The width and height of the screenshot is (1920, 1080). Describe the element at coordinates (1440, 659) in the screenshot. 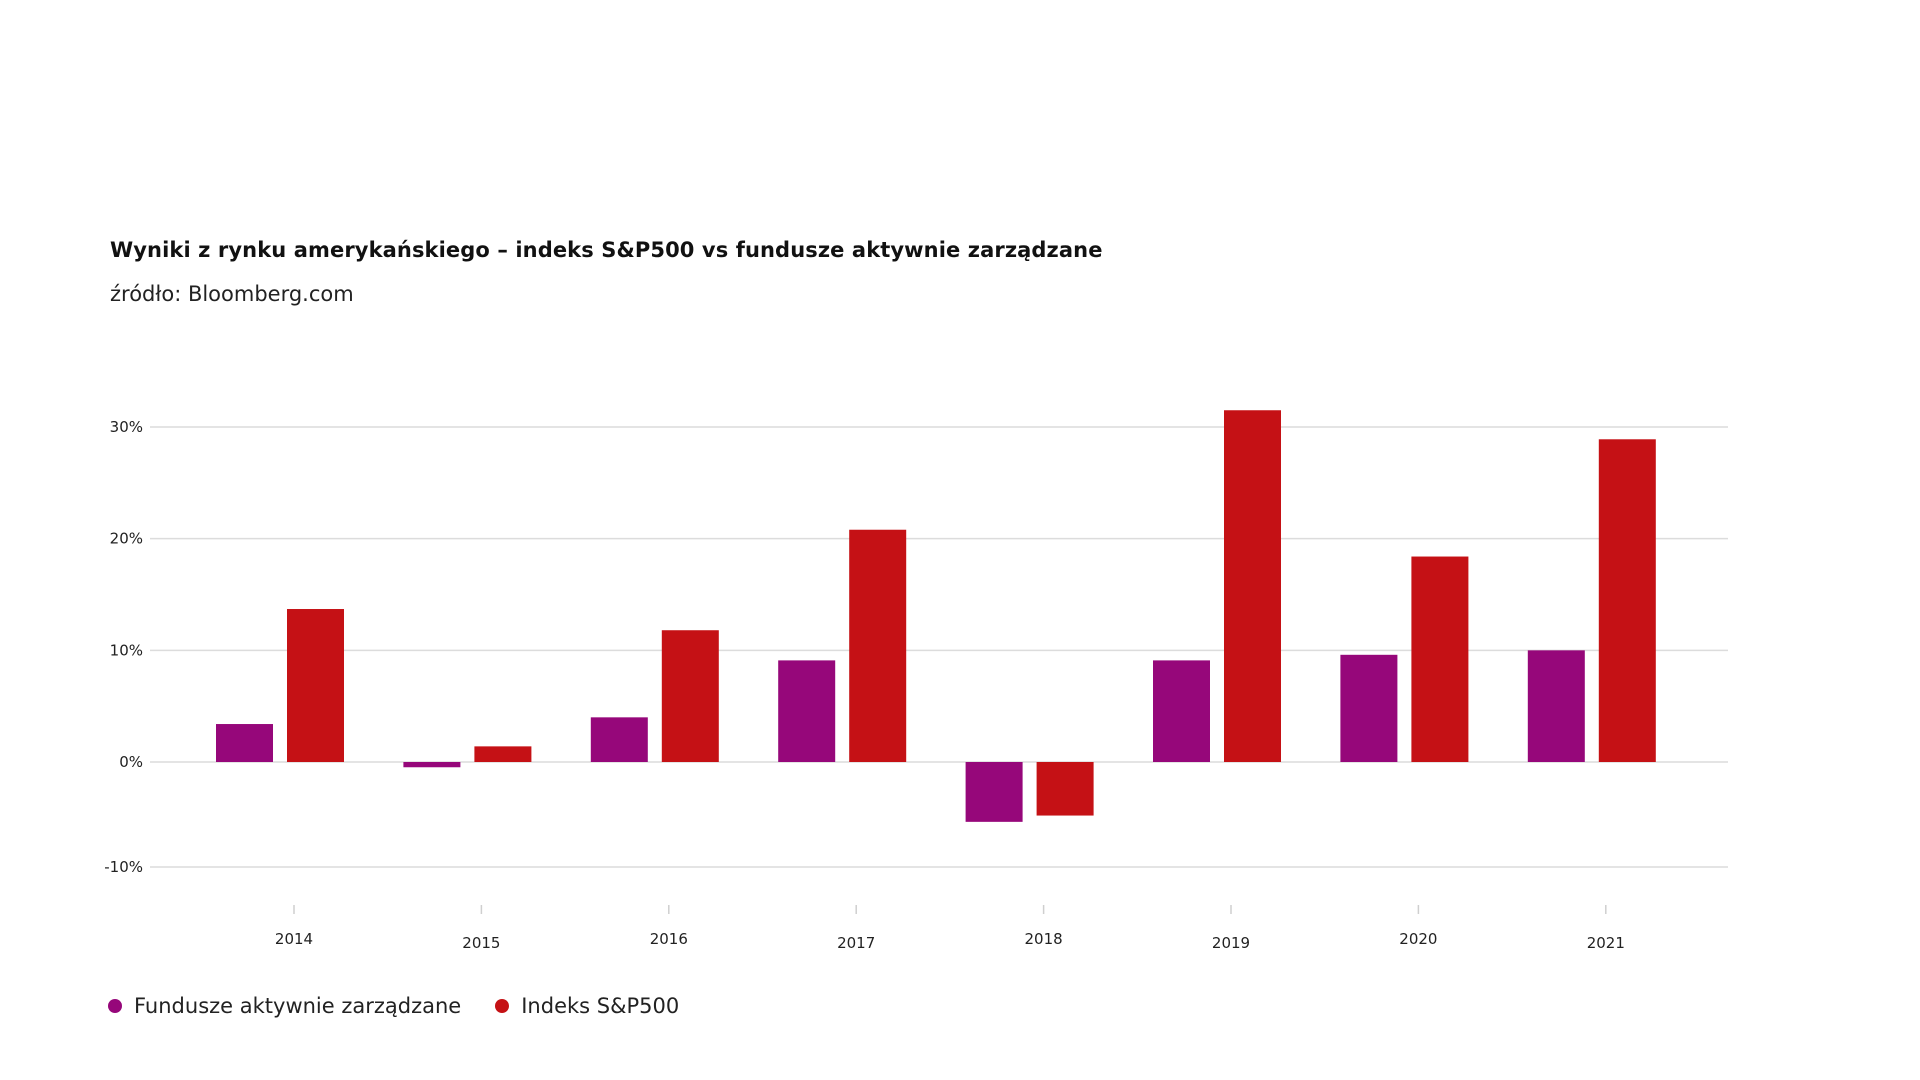

I see `bar-sp500-2020` at that location.